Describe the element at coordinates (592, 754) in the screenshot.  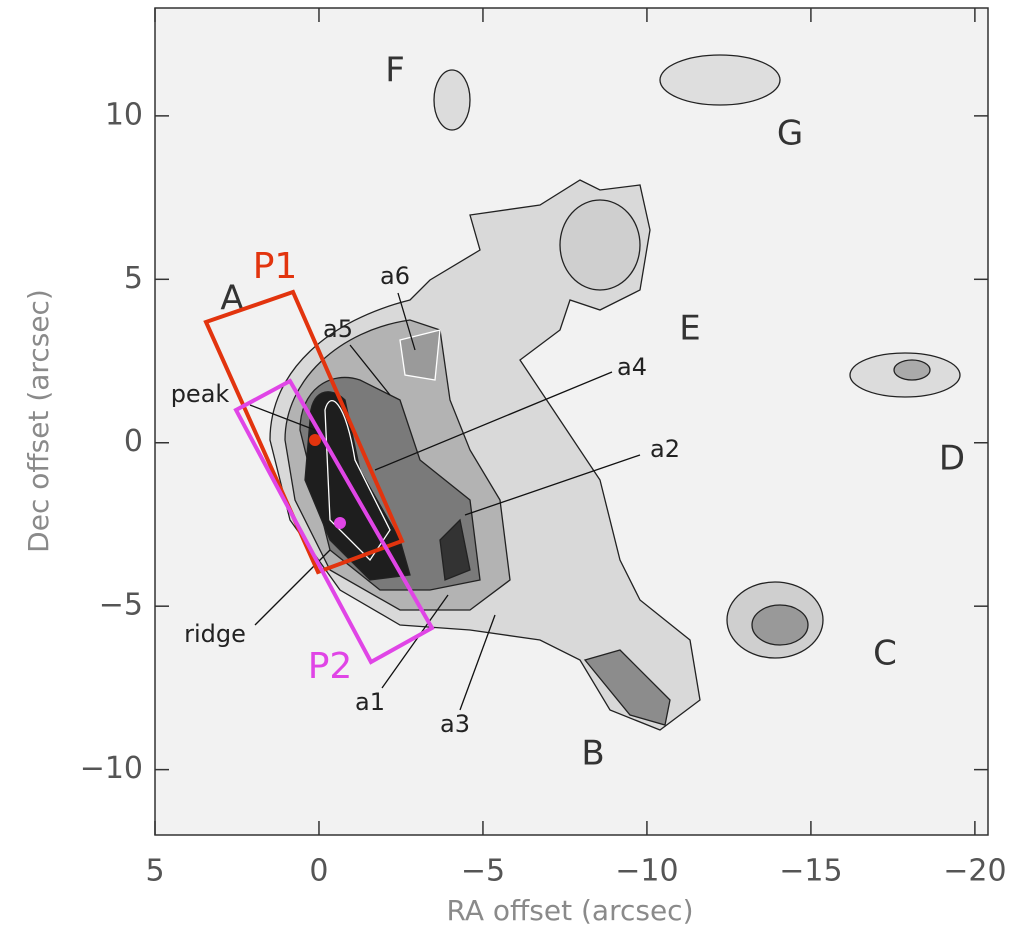
I see `annotation: B` at that location.